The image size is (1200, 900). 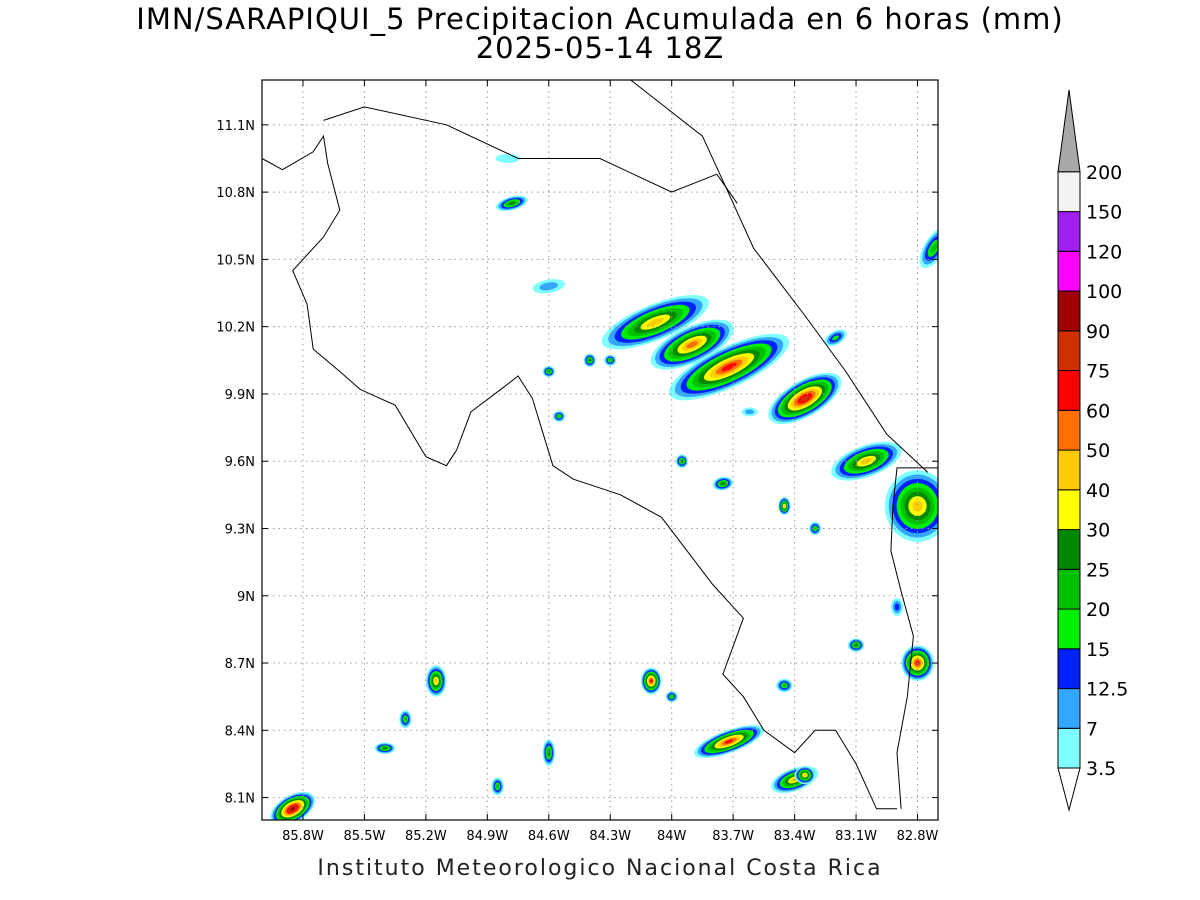 I want to click on lat-tick-label: 8.1N, so click(x=240, y=799).